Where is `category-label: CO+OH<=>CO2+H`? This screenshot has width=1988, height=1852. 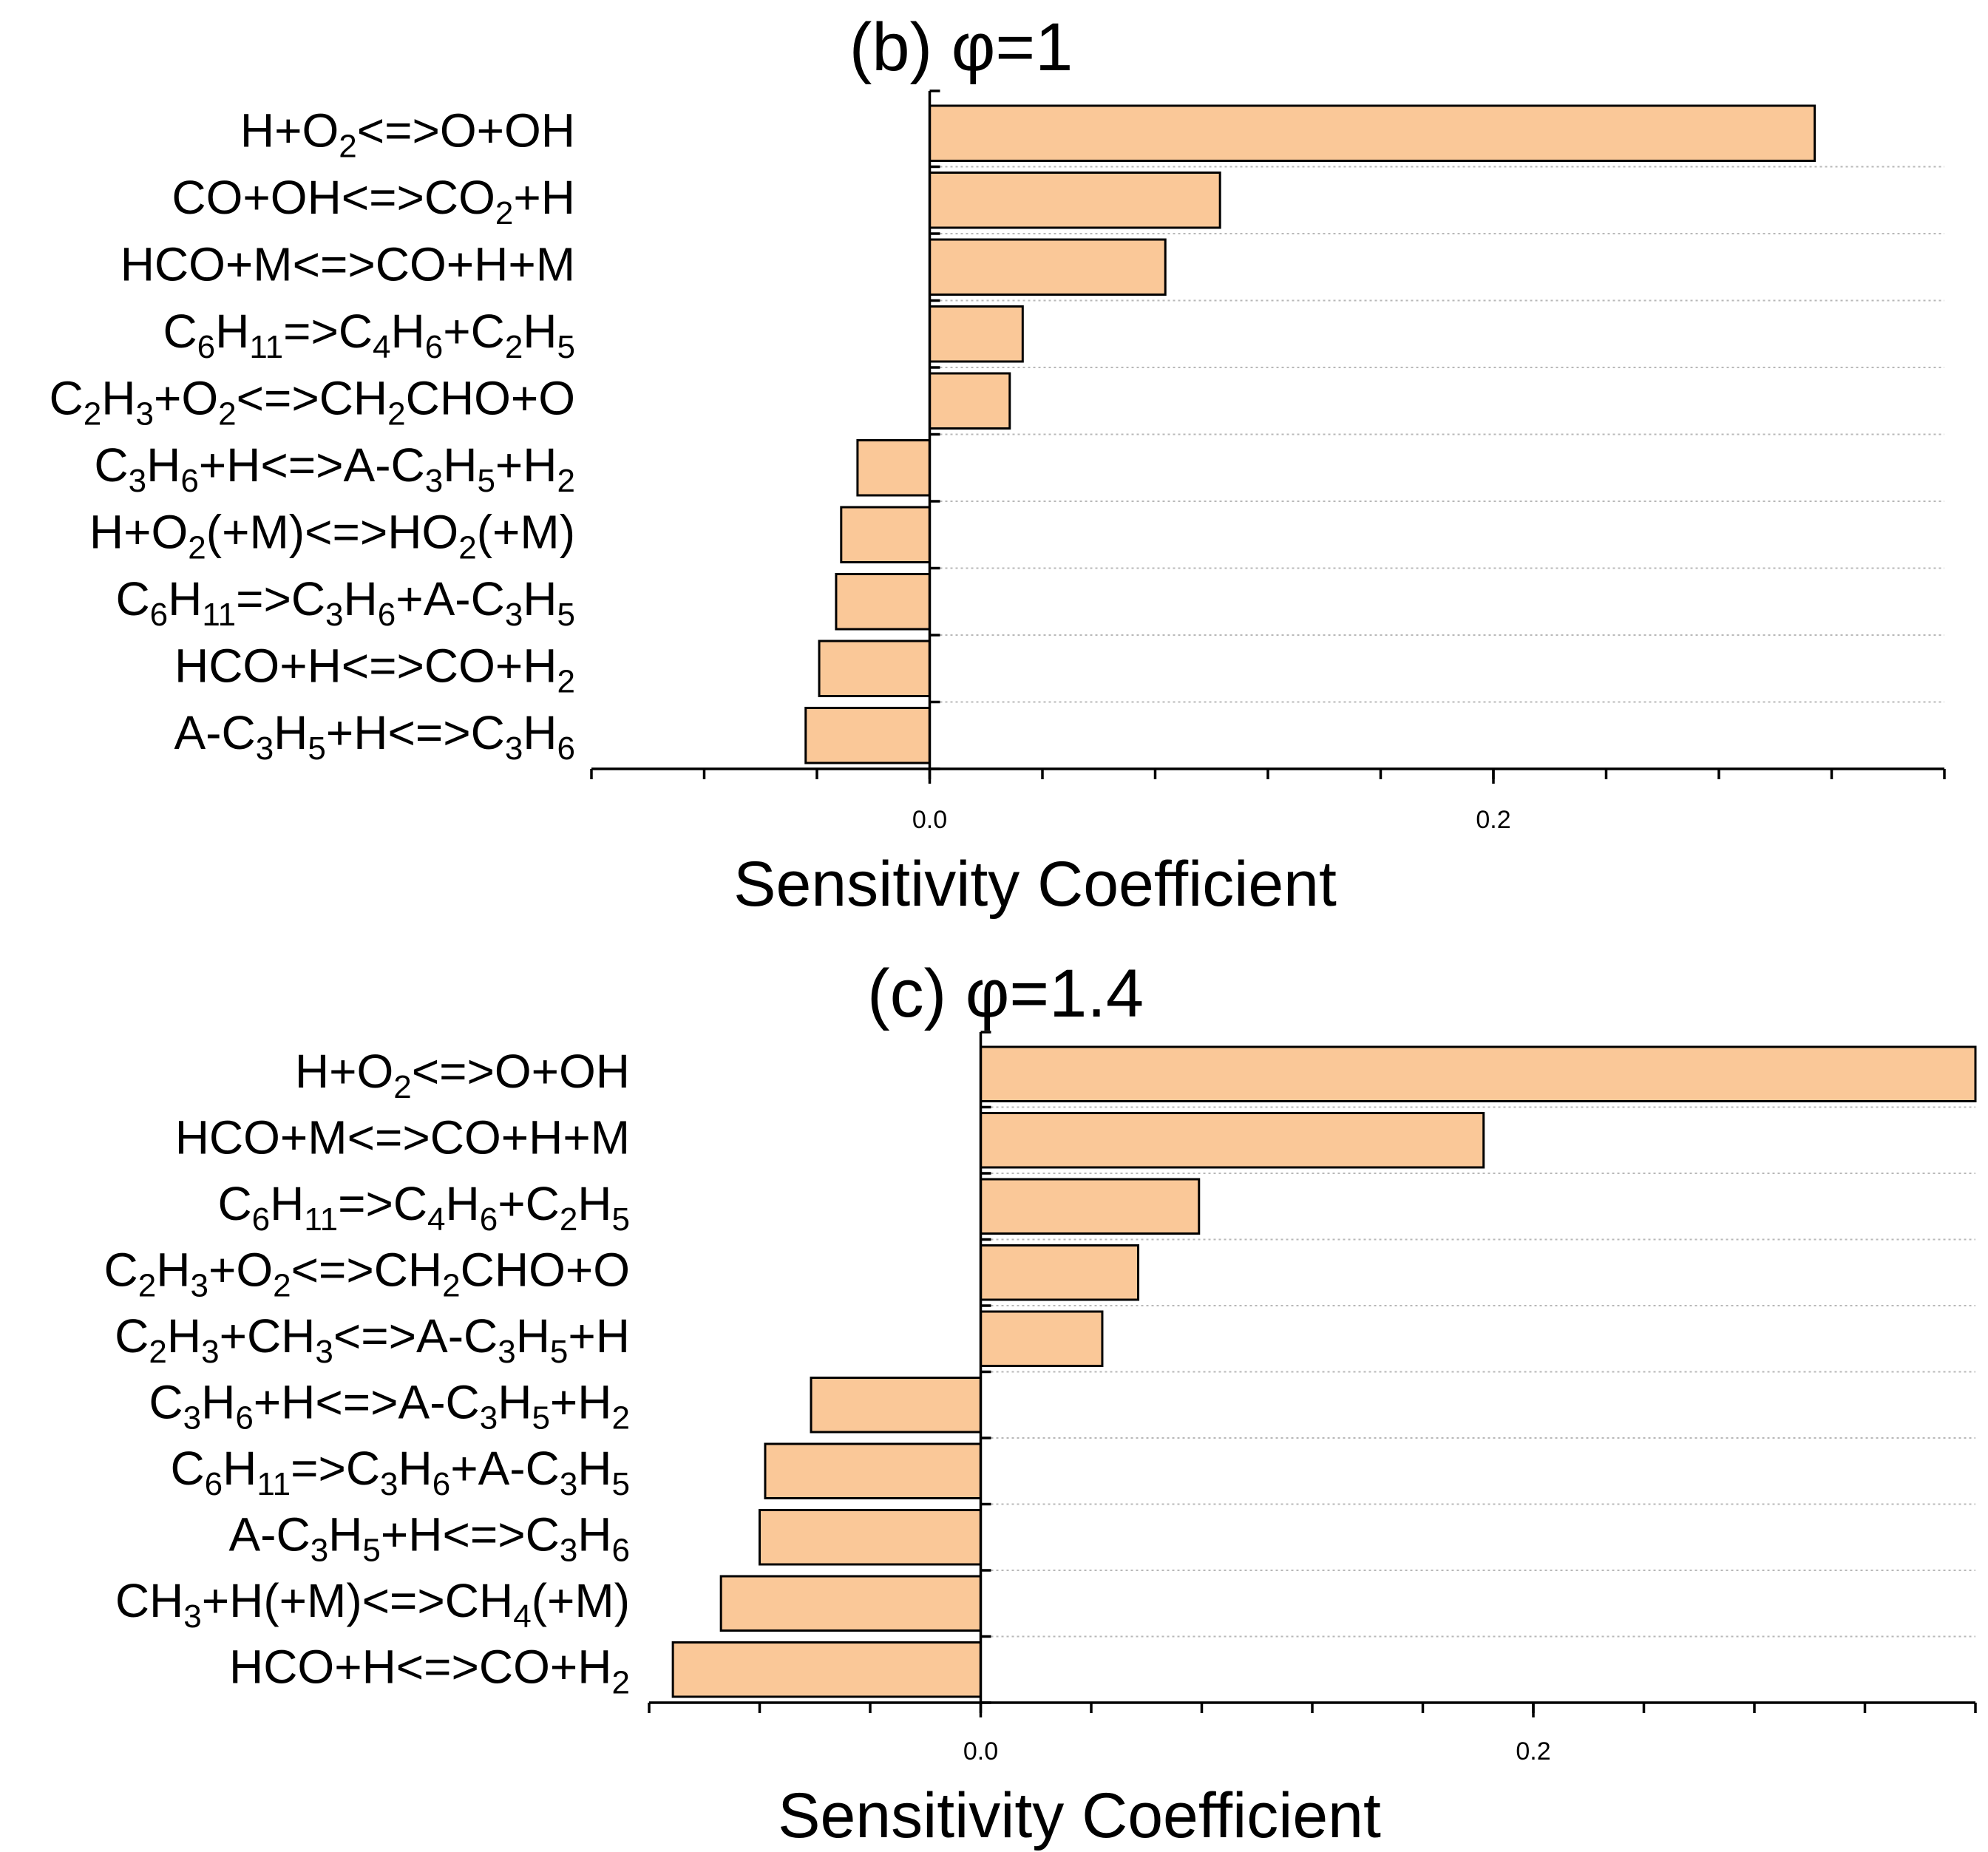
category-label: CO+OH<=>CO2+H is located at coordinates (373, 201).